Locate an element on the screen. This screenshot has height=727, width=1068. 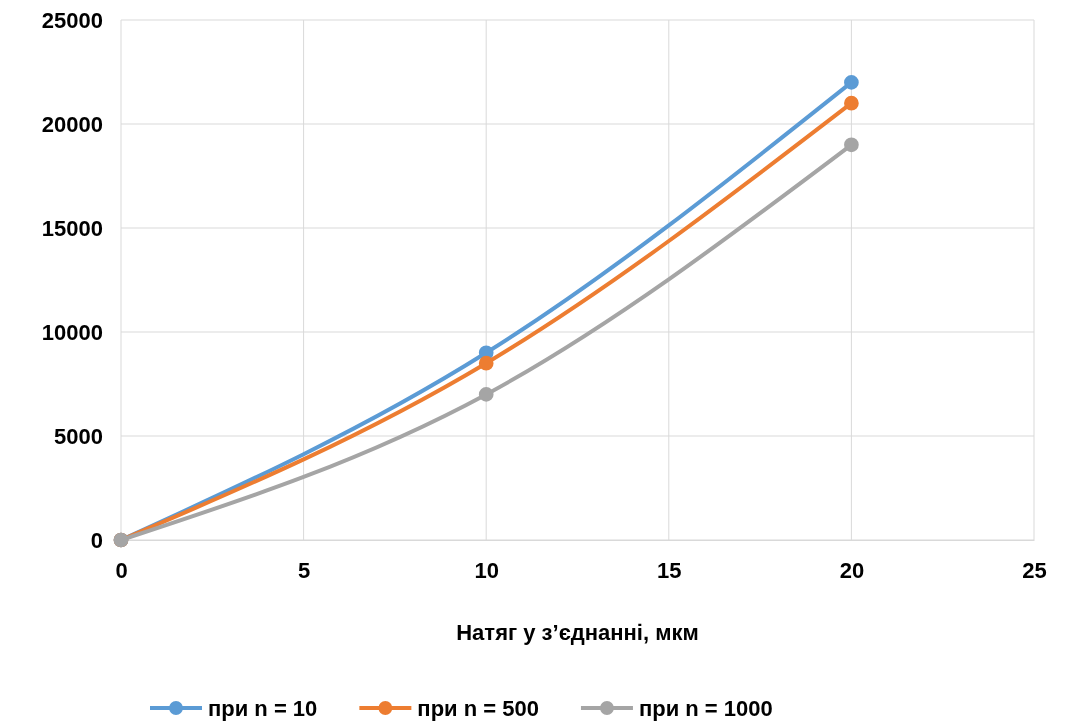
y-tick-label: 15000 is located at coordinates (72, 228).